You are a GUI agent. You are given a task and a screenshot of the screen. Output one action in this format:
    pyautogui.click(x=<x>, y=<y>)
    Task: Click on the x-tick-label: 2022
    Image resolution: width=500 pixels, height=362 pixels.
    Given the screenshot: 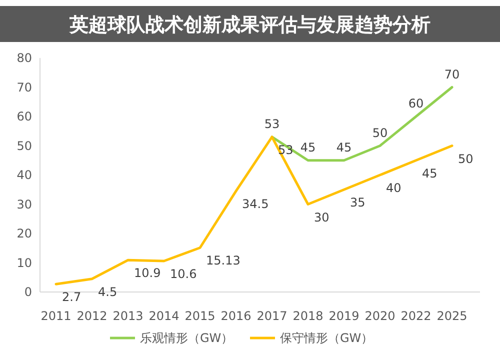 What is the action you would take?
    pyautogui.click(x=416, y=316)
    